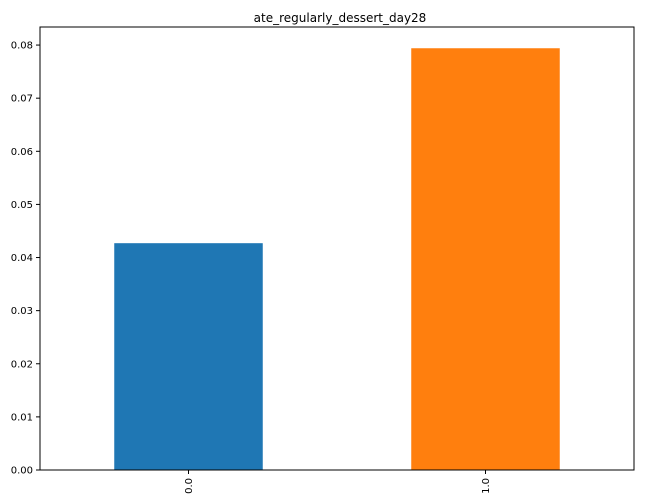  What do you see at coordinates (22, 205) in the screenshot?
I see `y-tick-label: 0.05` at bounding box center [22, 205].